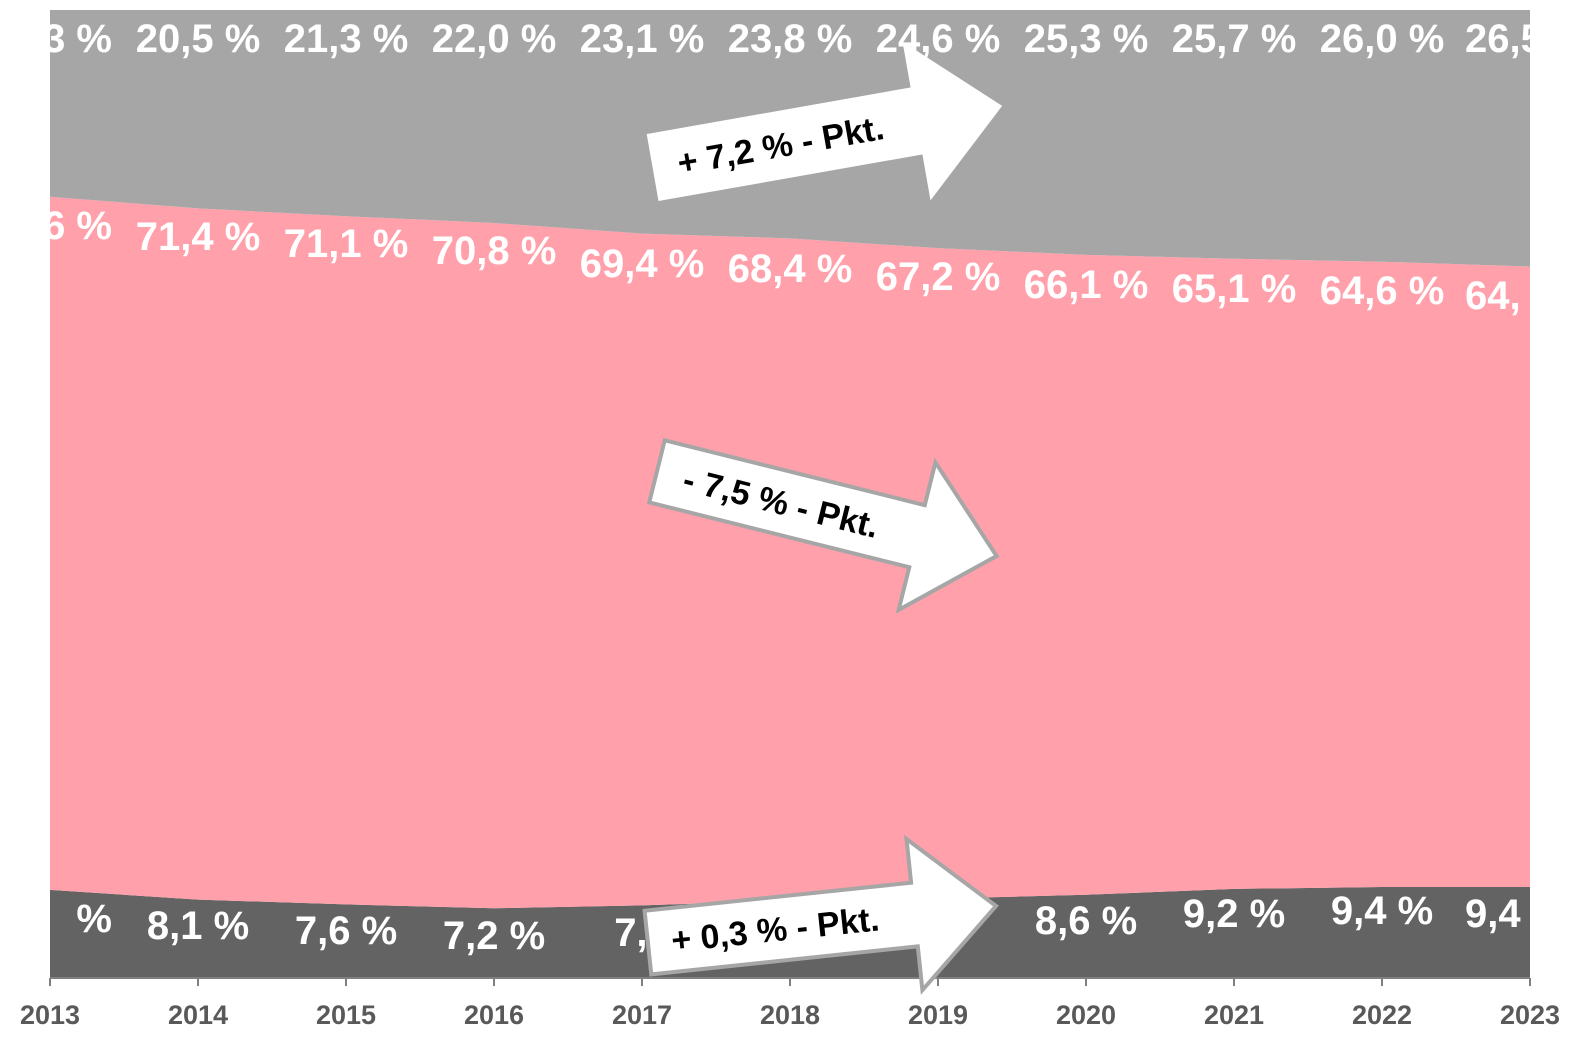 The width and height of the screenshot is (1583, 1037). Describe the element at coordinates (198, 926) in the screenshot. I see `data-label: 8,1 %` at that location.